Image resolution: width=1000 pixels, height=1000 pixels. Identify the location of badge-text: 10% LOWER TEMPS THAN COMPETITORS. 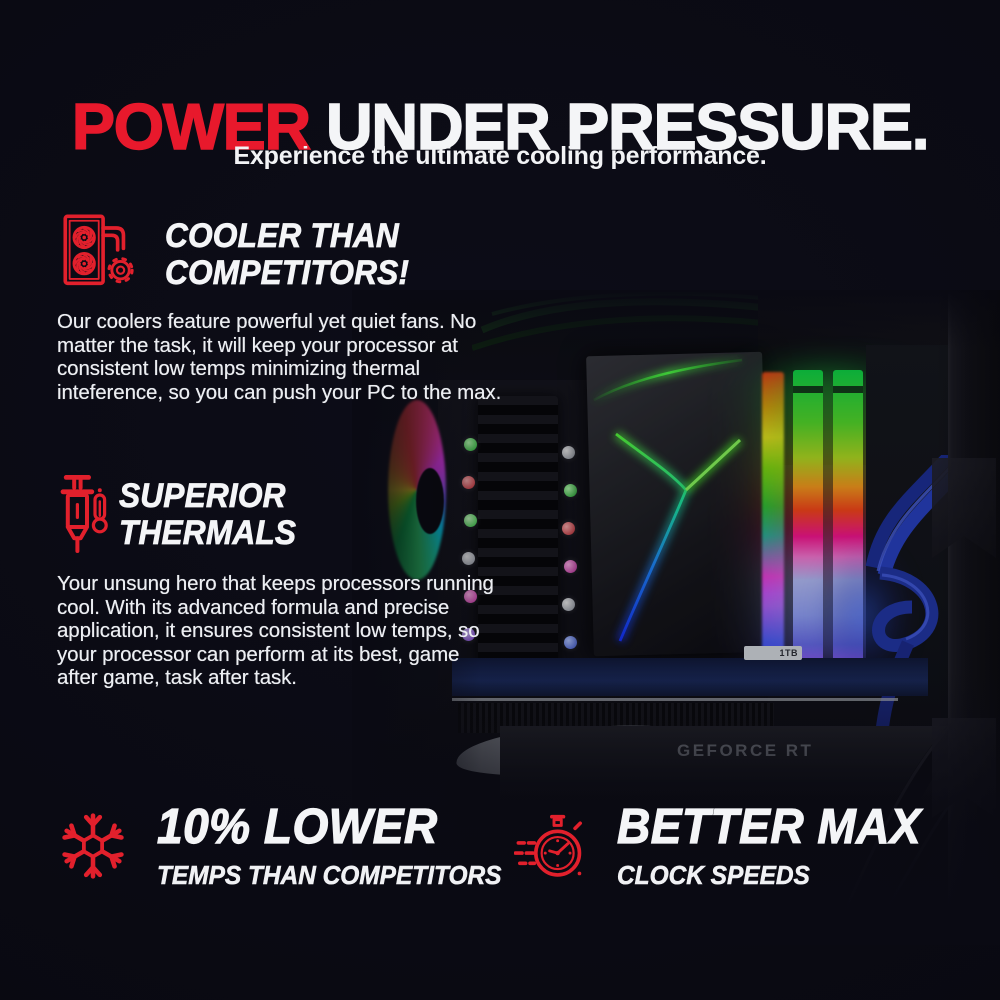
(329, 845).